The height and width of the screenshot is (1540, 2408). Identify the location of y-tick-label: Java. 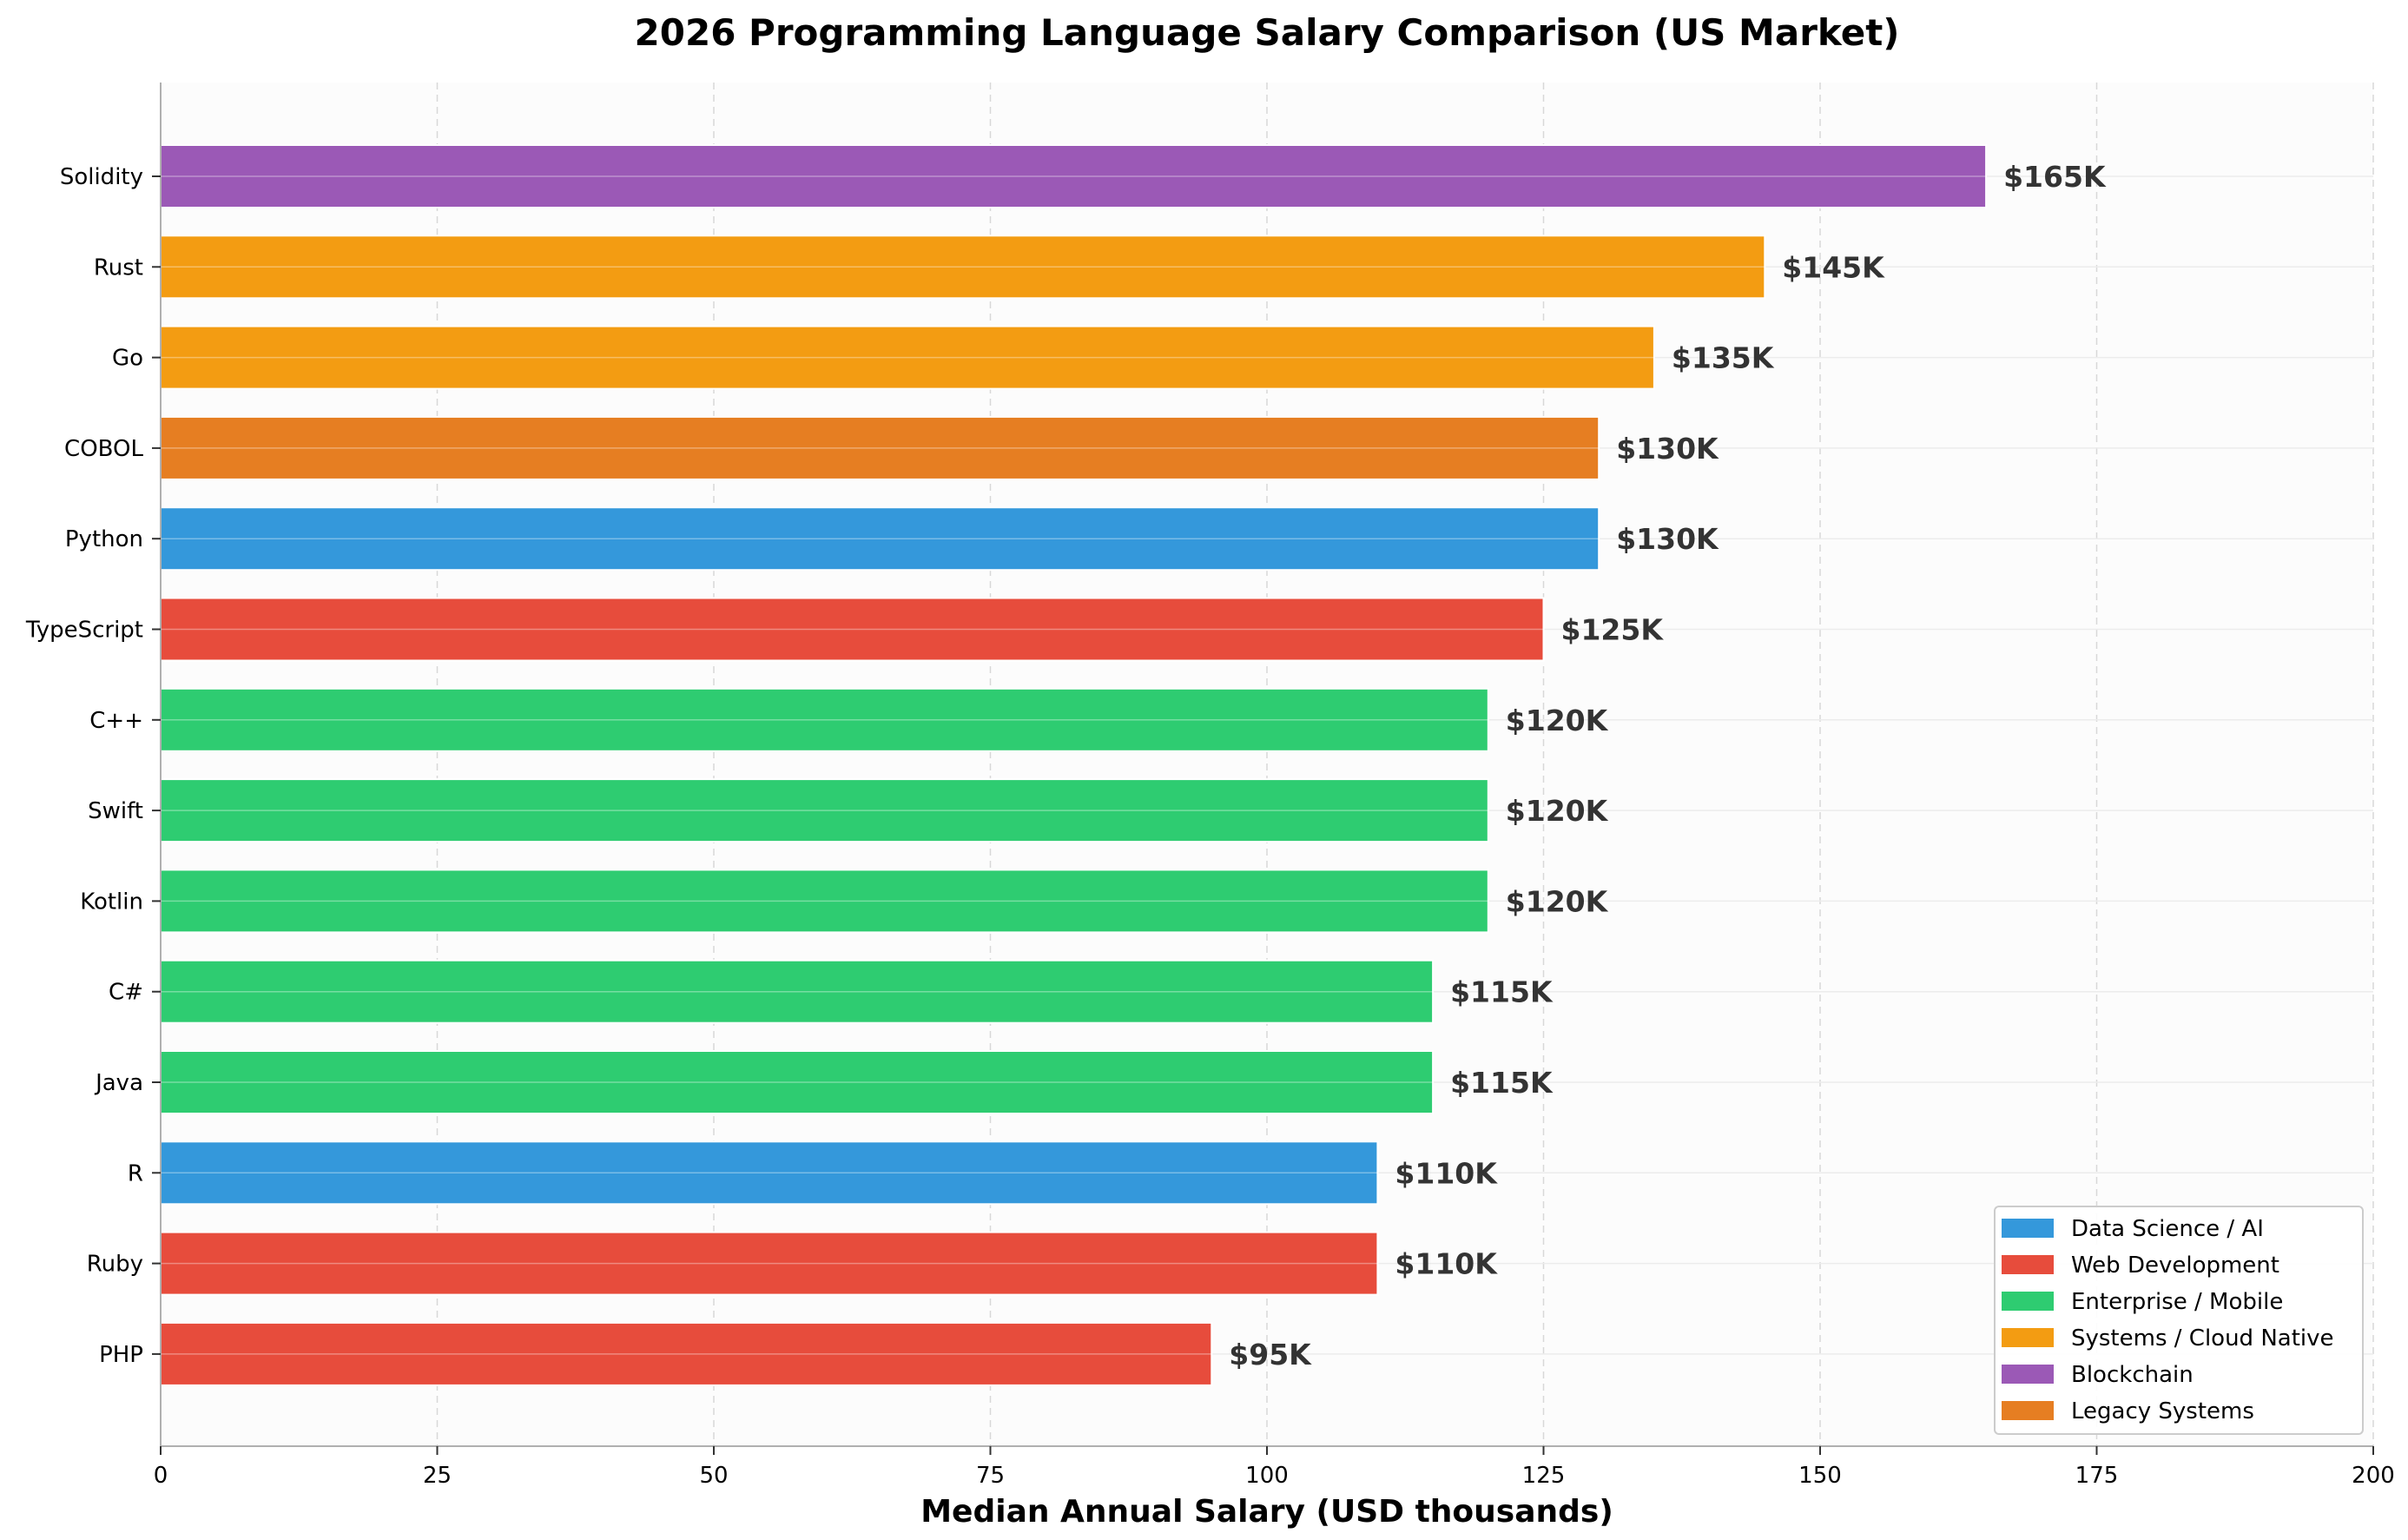
(118, 1083).